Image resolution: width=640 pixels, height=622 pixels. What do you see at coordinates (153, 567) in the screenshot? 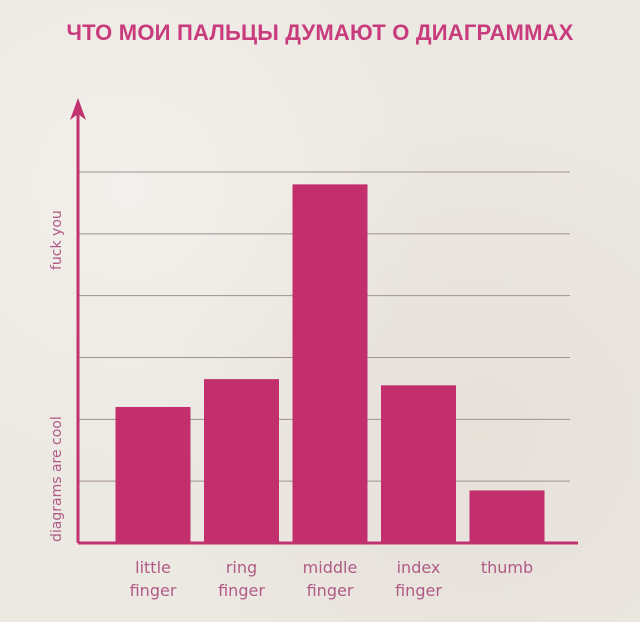
I see `x-tick-label-line: little` at bounding box center [153, 567].